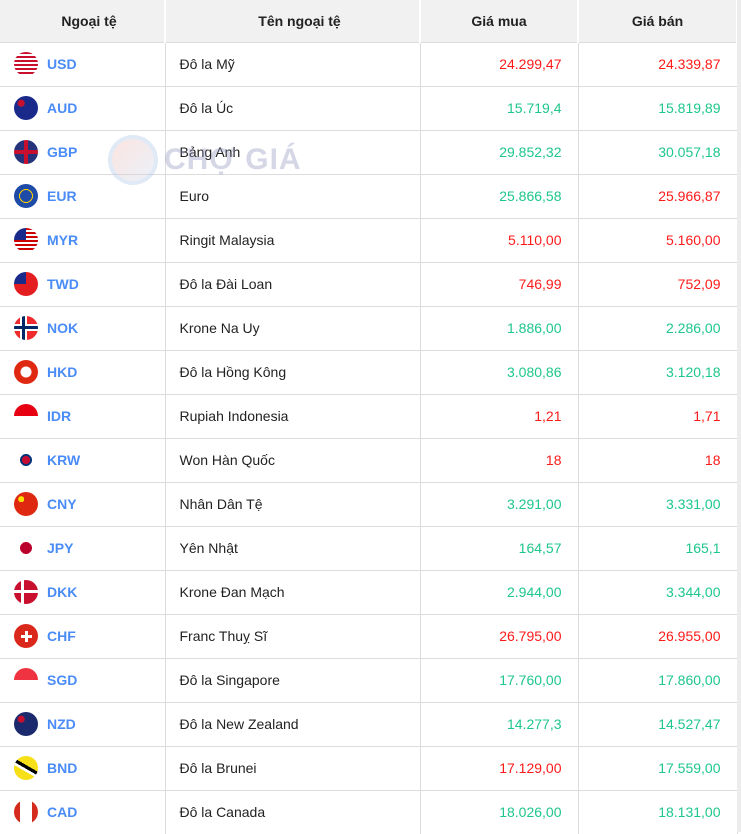 The image size is (741, 834). Describe the element at coordinates (293, 327) in the screenshot. I see `currency-name: Krone Na Uy` at that location.